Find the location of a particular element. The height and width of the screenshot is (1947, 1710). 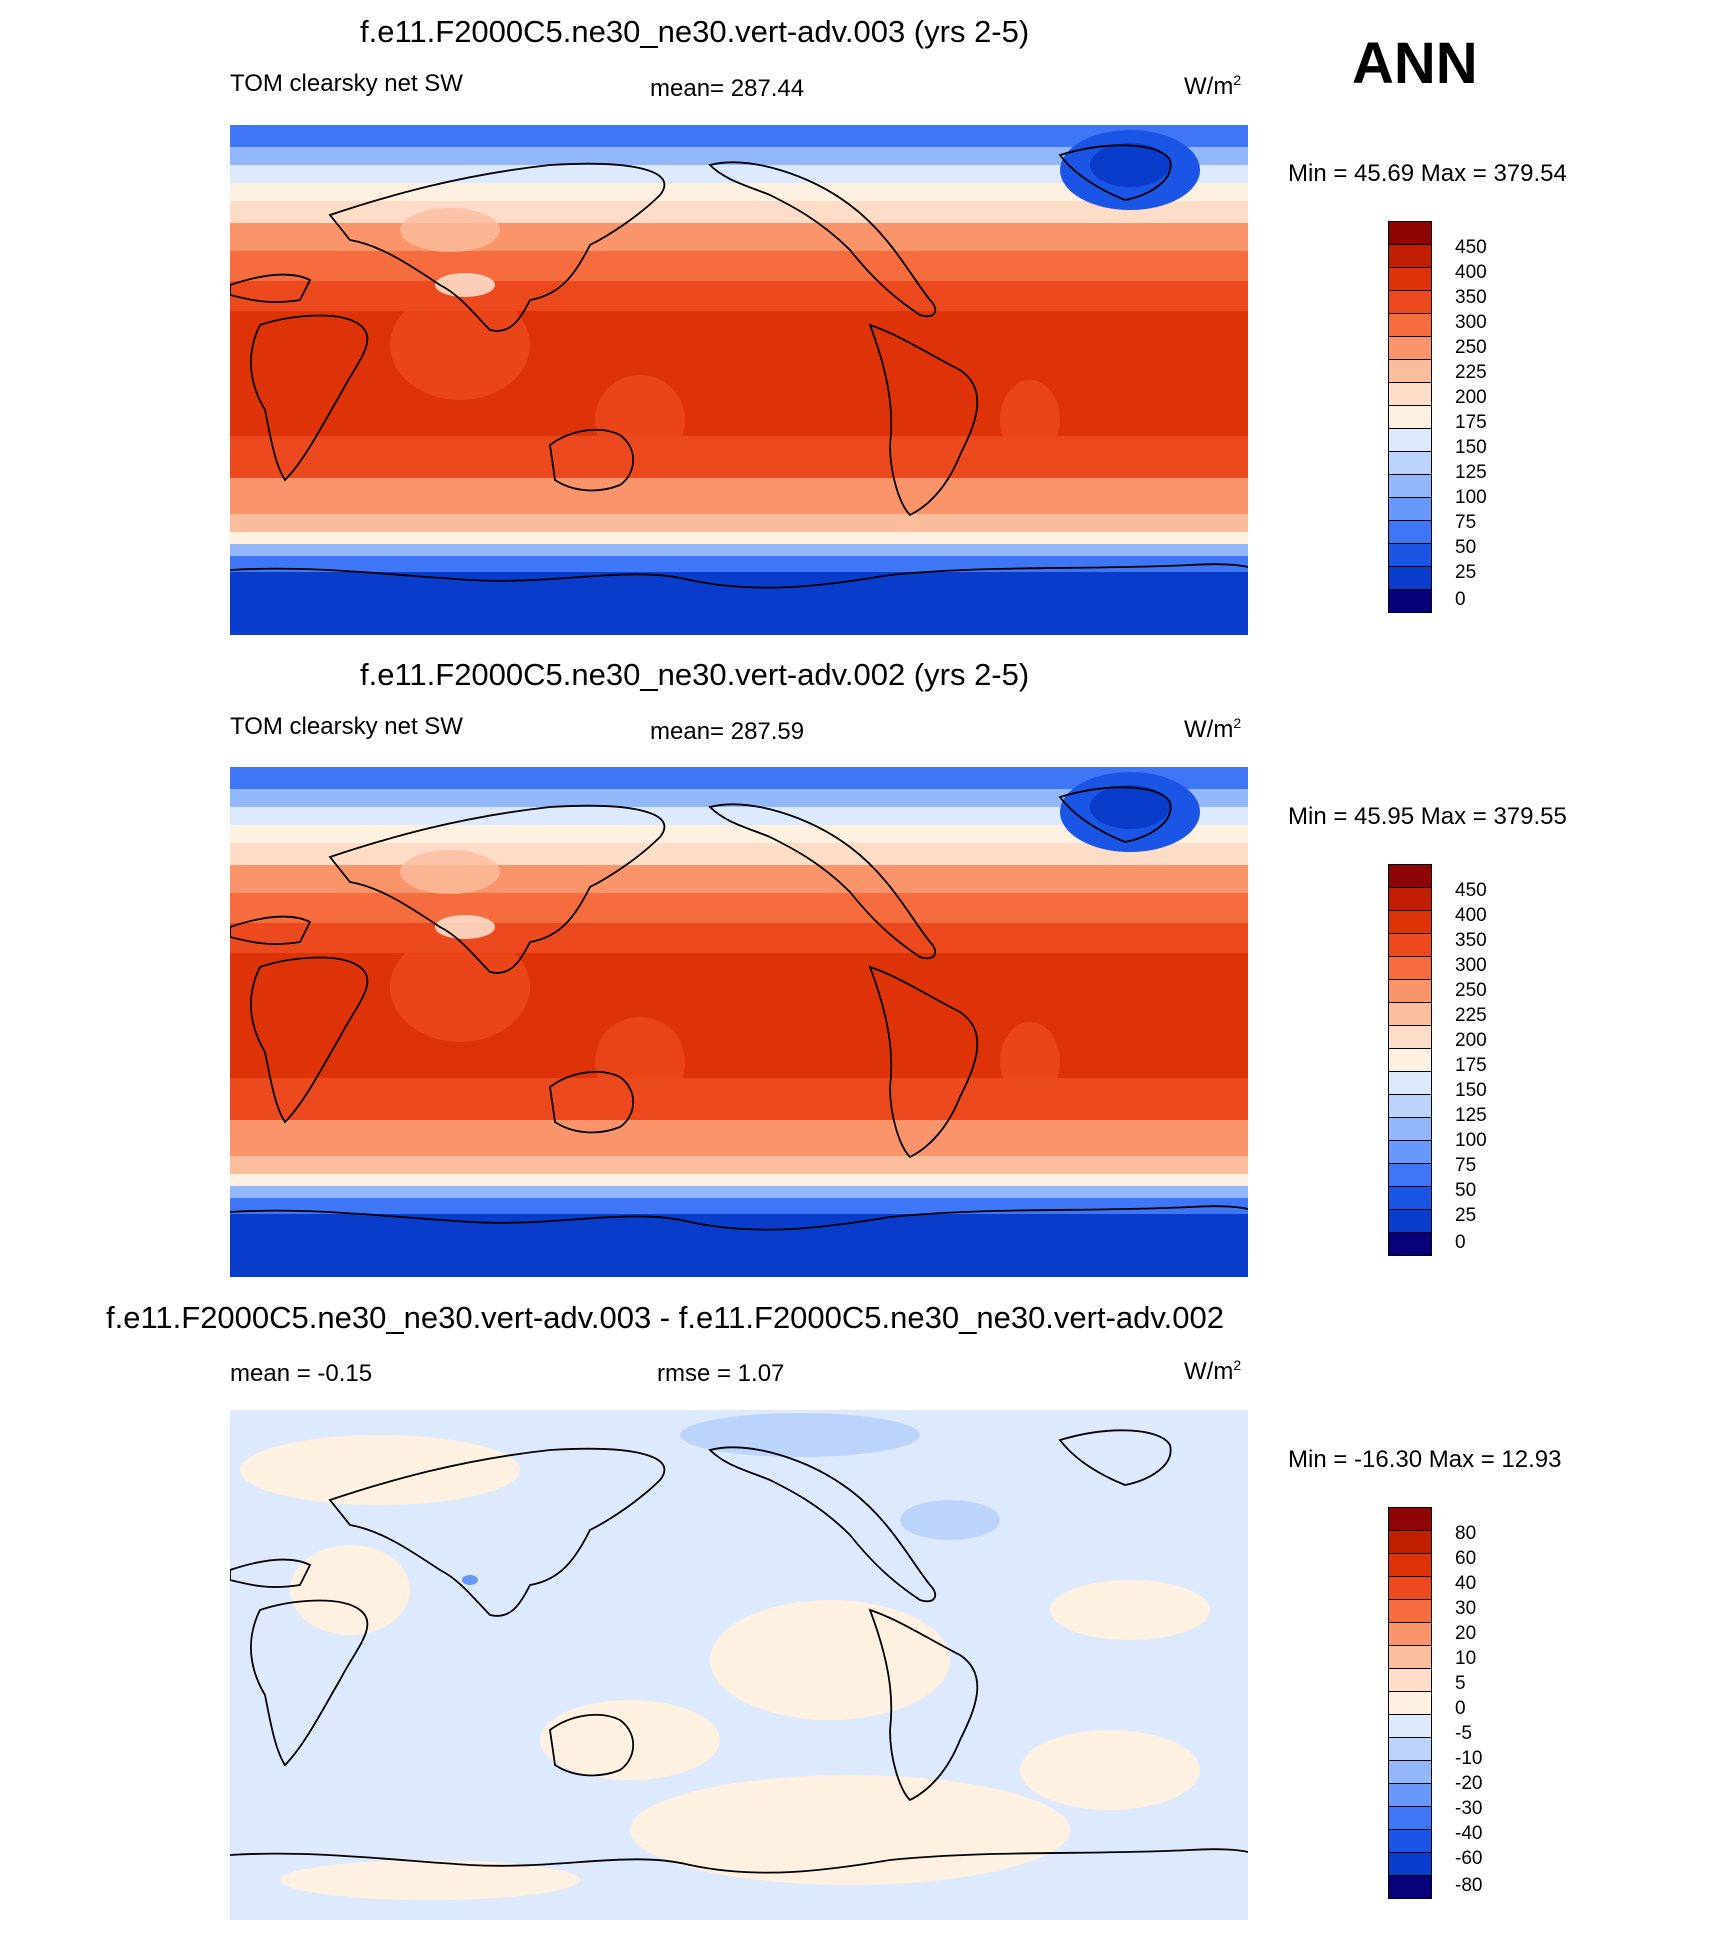

panel-1-colorbar-label: 50 is located at coordinates (1466, 547).